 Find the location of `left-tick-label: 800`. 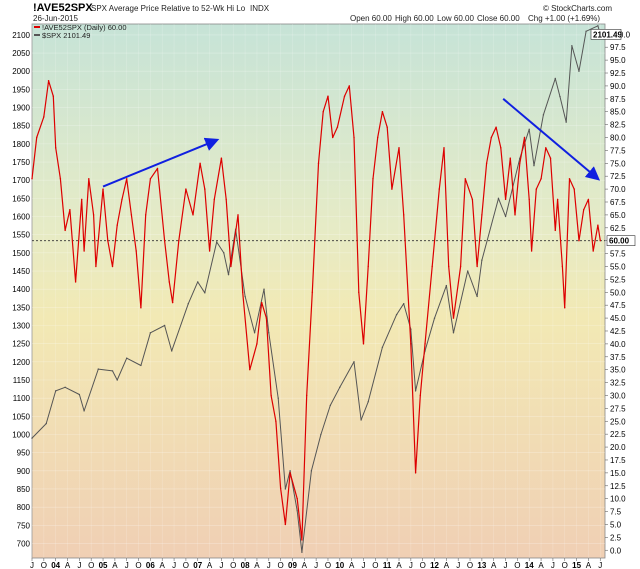

left-tick-label: 800 is located at coordinates (24, 507).